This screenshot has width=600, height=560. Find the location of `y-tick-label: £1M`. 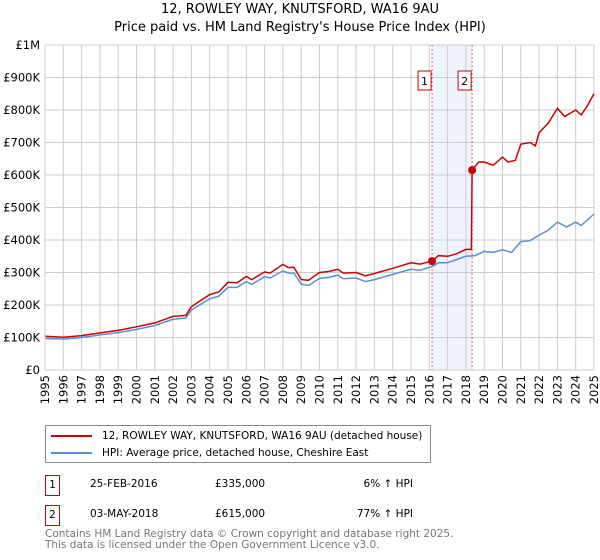

y-tick-label: £1M is located at coordinates (27, 45).